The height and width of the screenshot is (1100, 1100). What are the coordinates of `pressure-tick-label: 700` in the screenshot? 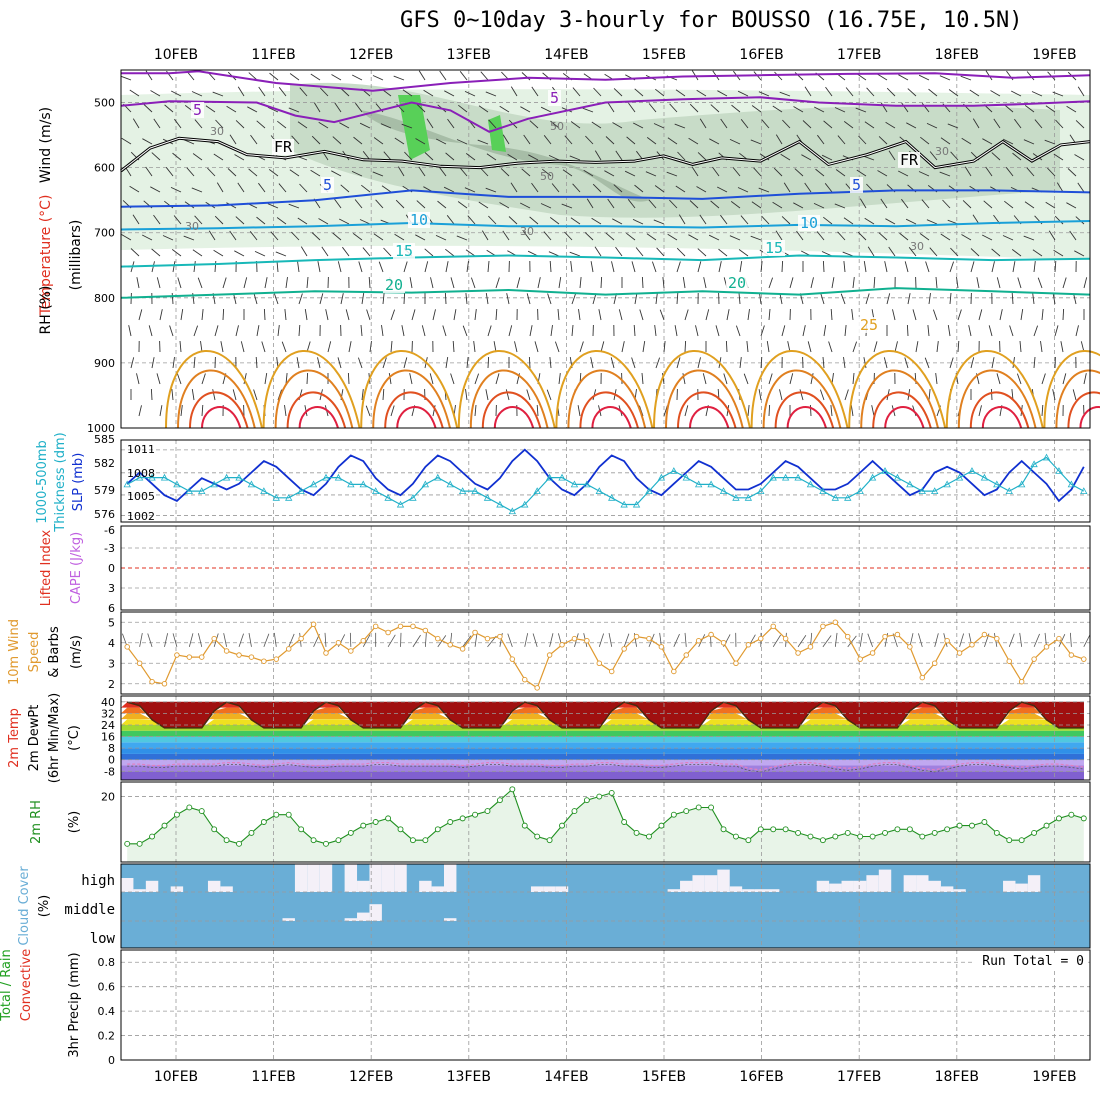 It's located at (104, 233).